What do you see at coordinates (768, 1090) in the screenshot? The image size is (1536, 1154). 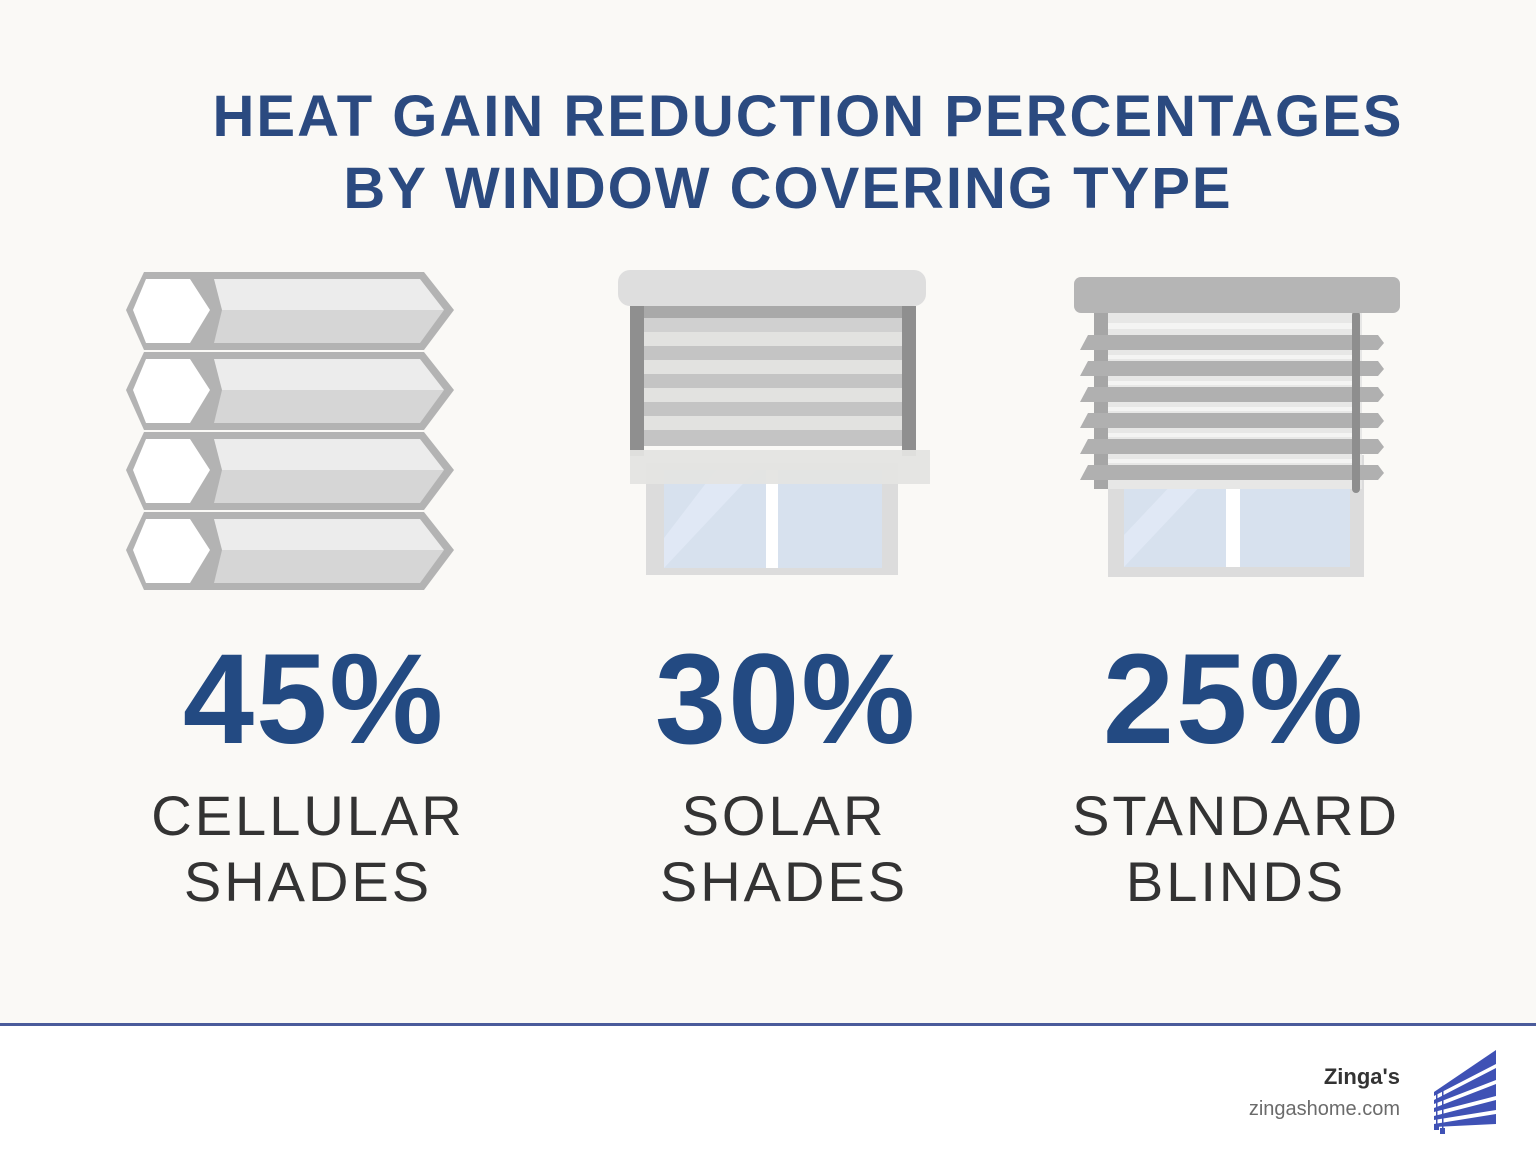 I see `footer` at bounding box center [768, 1090].